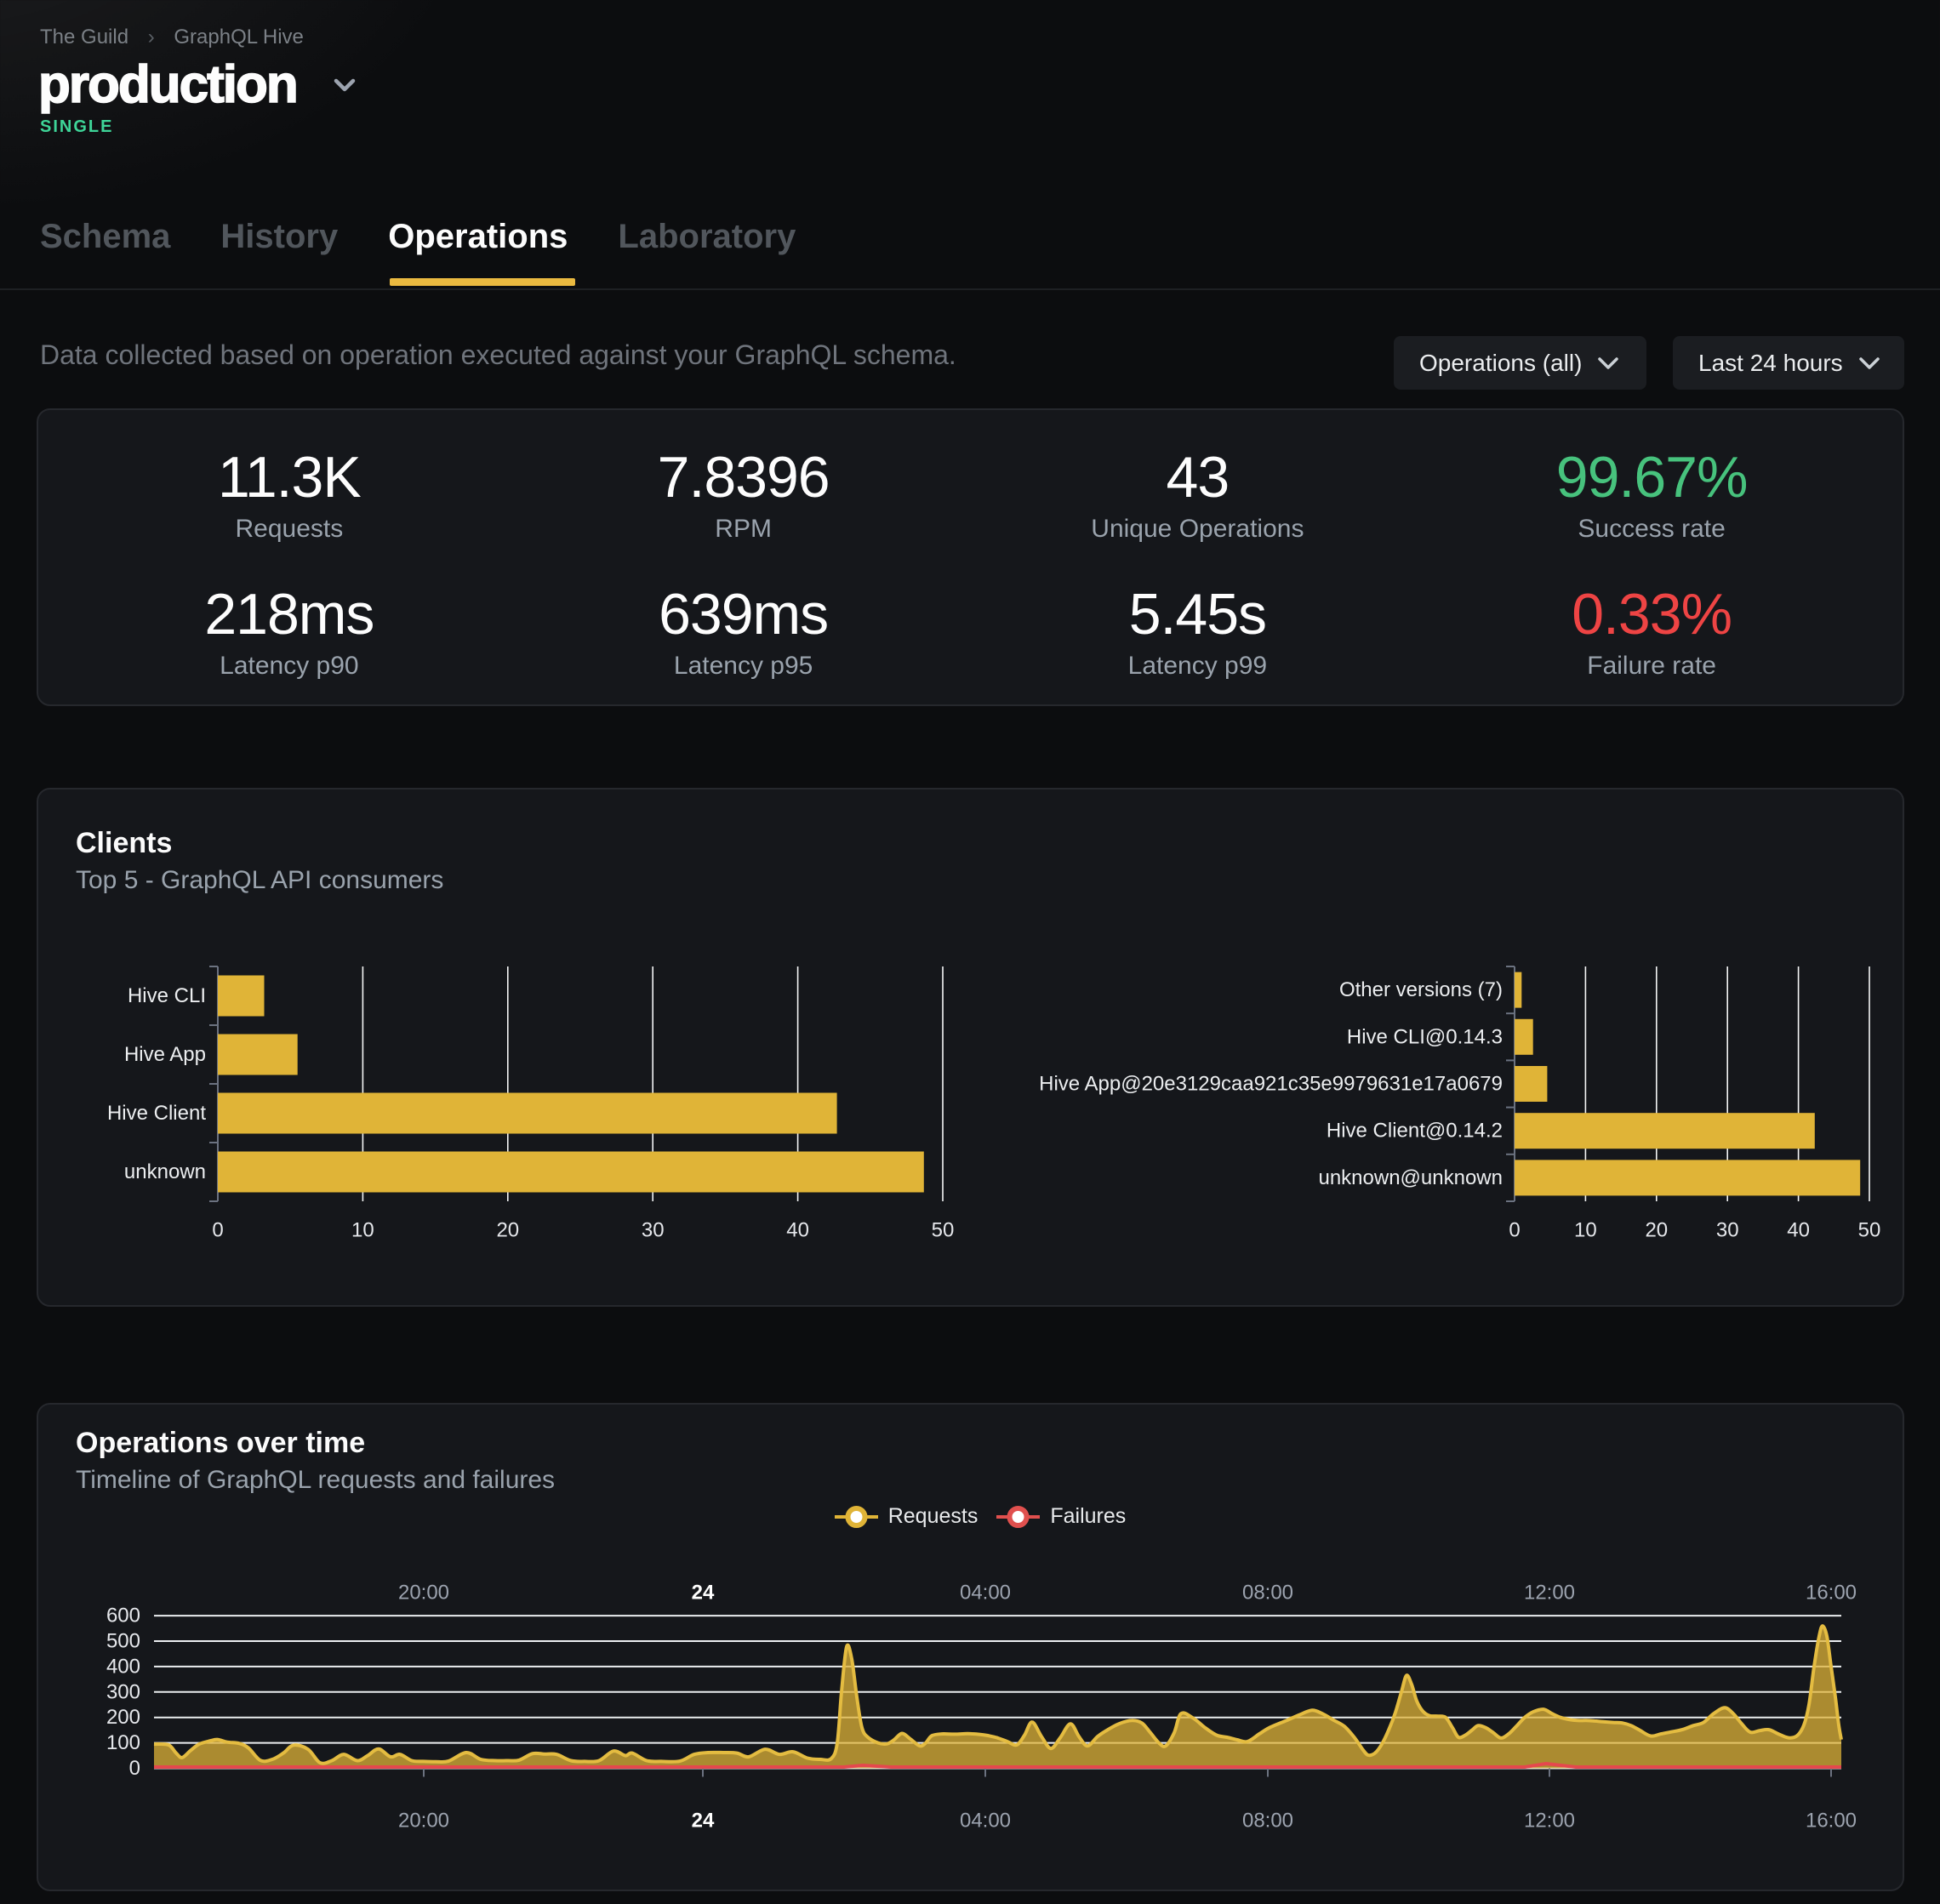 The image size is (1940, 1904). Describe the element at coordinates (123, 1617) in the screenshot. I see `svg-text: 600` at that location.